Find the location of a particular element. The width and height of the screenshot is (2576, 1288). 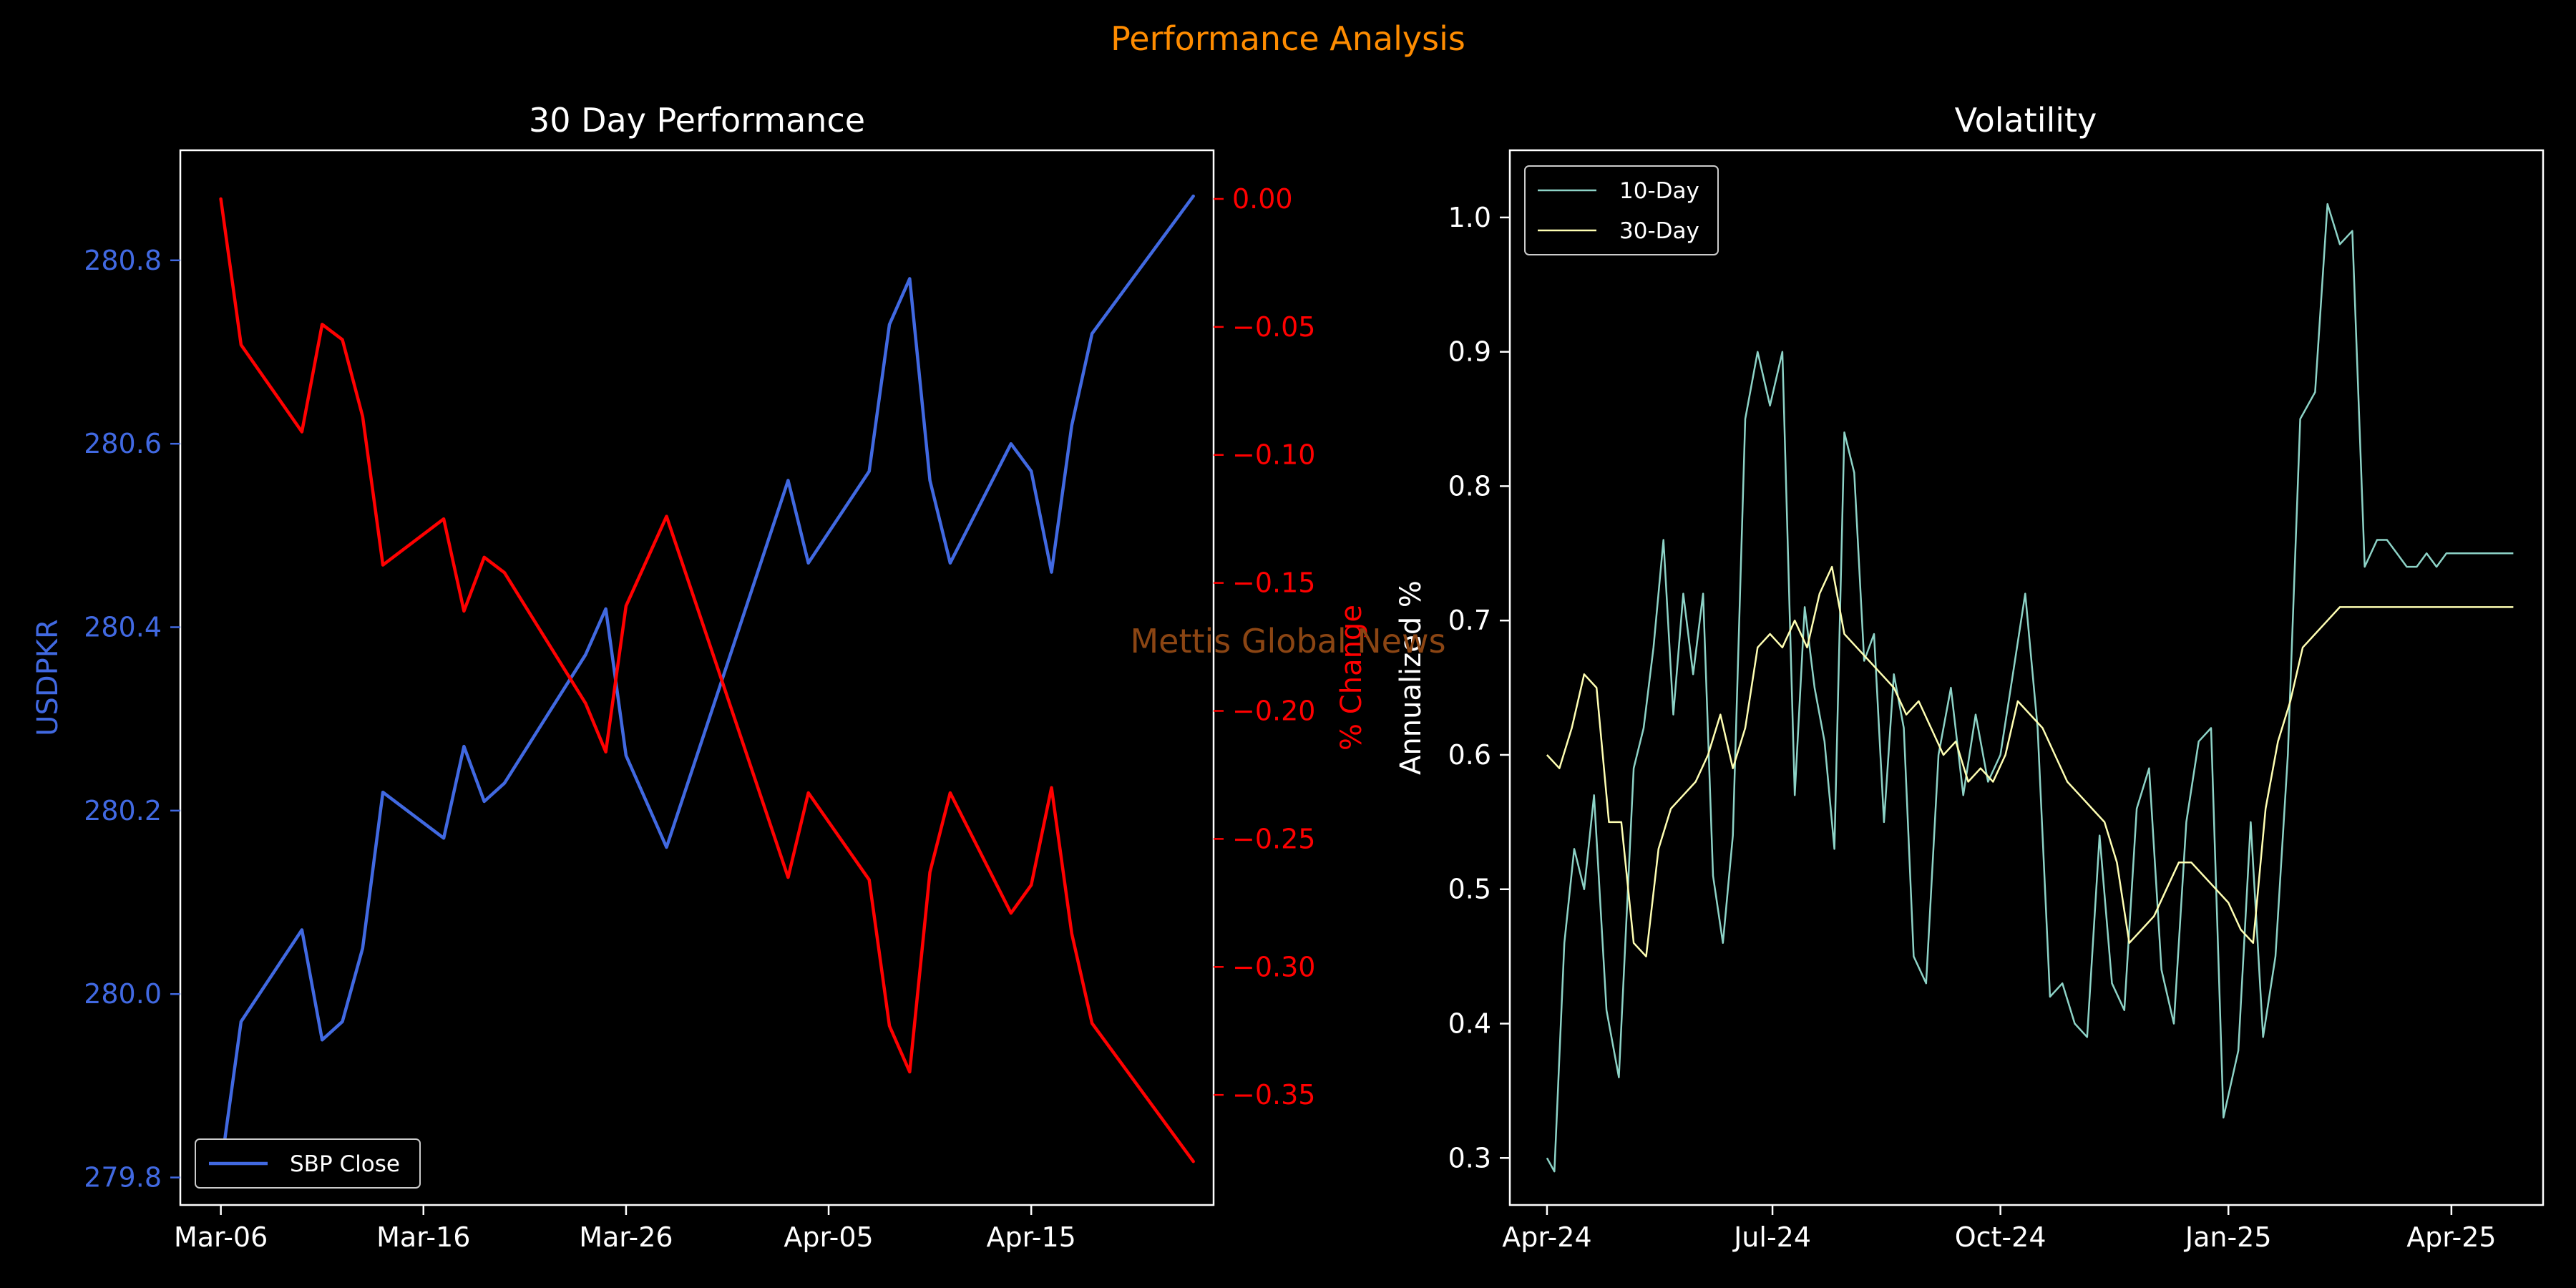

x-tick-label: Mar-26 is located at coordinates (626, 1237).